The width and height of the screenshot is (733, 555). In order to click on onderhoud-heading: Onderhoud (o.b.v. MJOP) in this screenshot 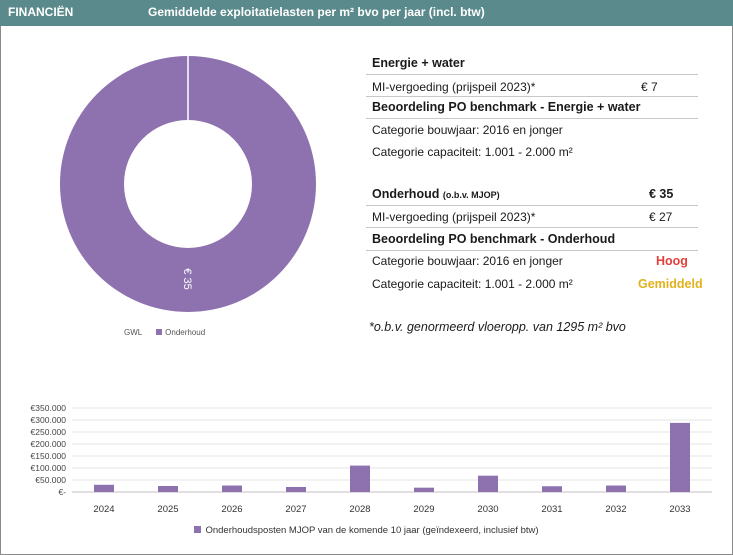, I will do `click(436, 194)`.